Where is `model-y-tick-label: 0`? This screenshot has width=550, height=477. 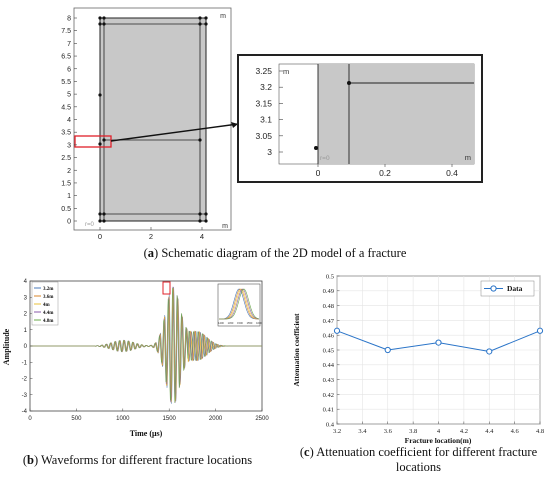
model-y-tick-label: 0 is located at coordinates (69, 222).